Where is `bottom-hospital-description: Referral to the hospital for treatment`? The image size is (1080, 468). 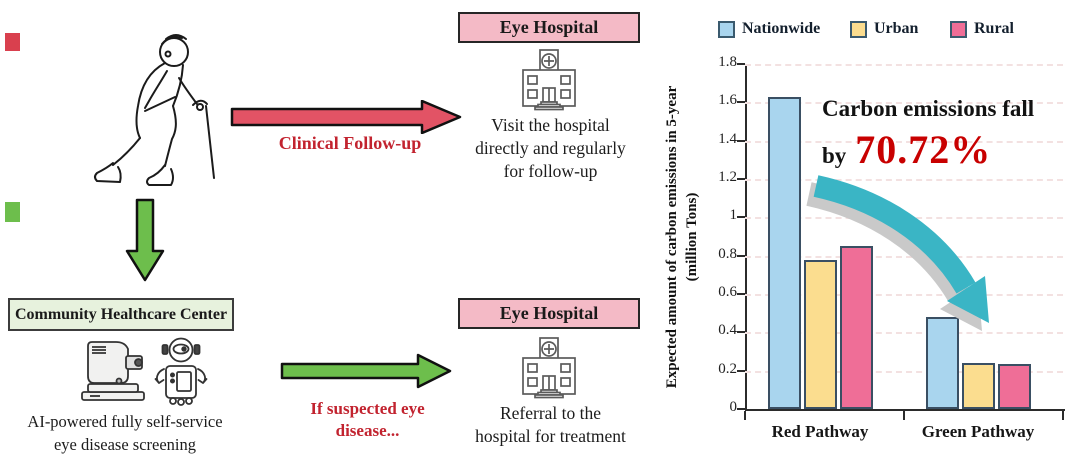 bottom-hospital-description: Referral to the hospital for treatment is located at coordinates (550, 424).